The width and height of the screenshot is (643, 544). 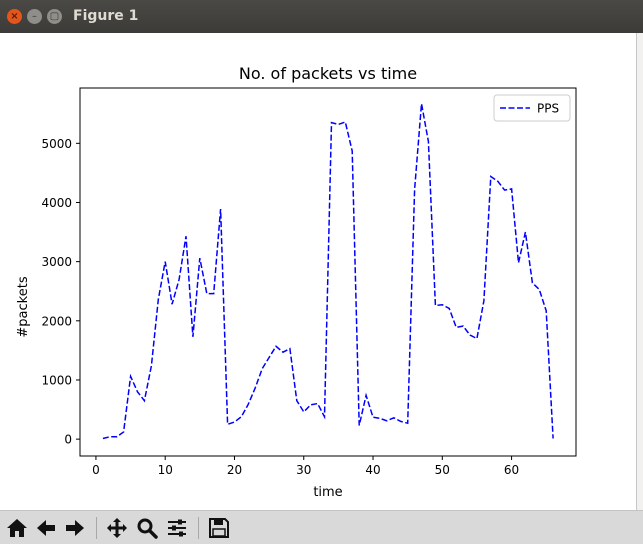 What do you see at coordinates (321, 527) in the screenshot?
I see `navigation-toolbar` at bounding box center [321, 527].